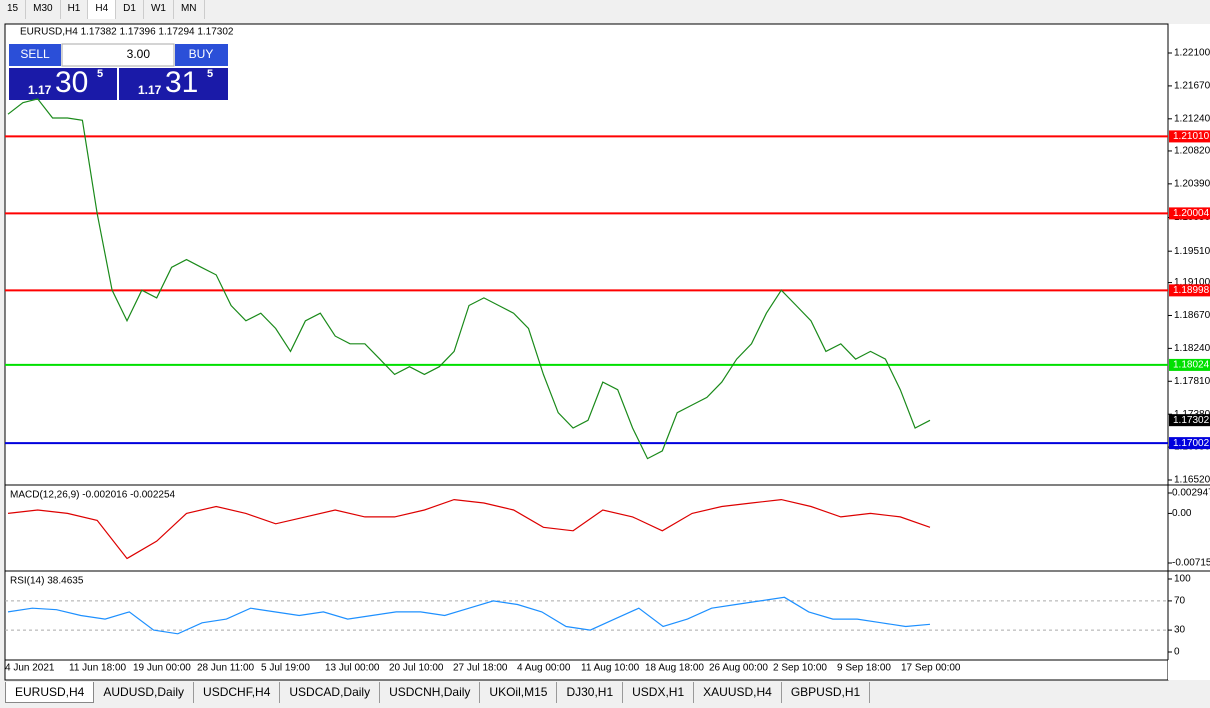  I want to click on trade-panel: SELL 3.00 BUY 1.17 30 5 1.17 31 5, so click(118, 71).